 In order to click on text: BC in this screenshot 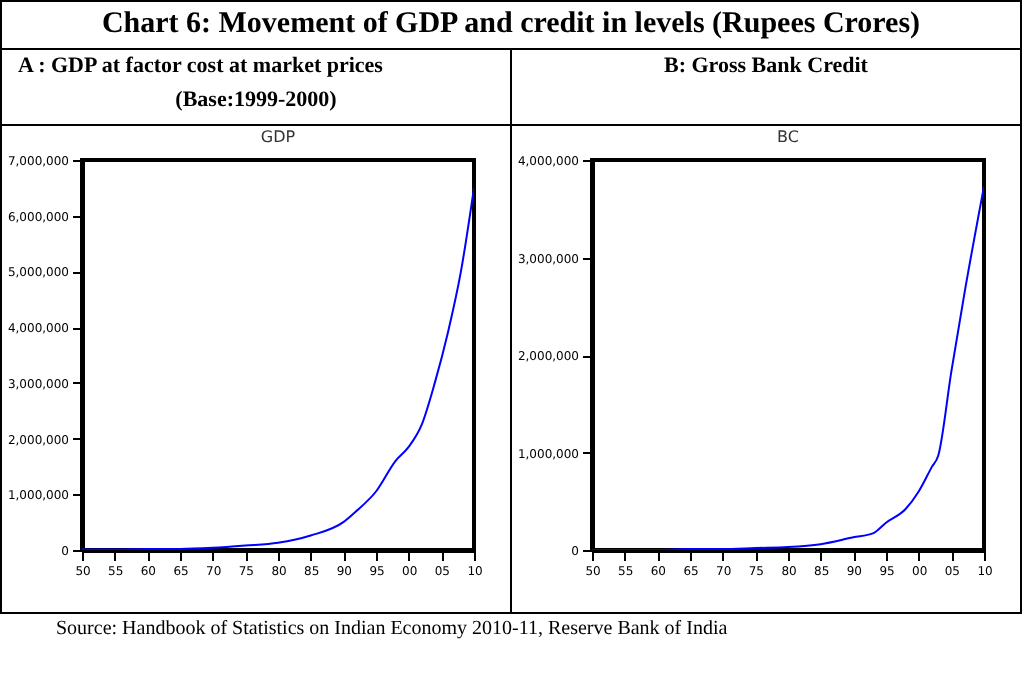, I will do `click(788, 137)`.